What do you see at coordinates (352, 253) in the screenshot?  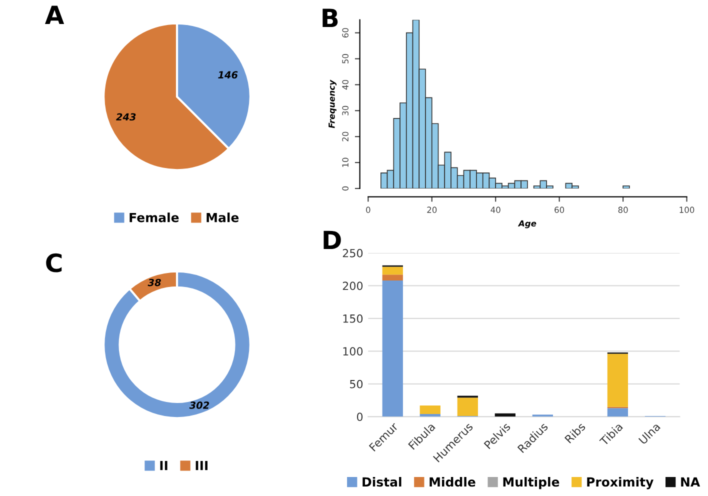 I see `y-tick-label: 250` at bounding box center [352, 253].